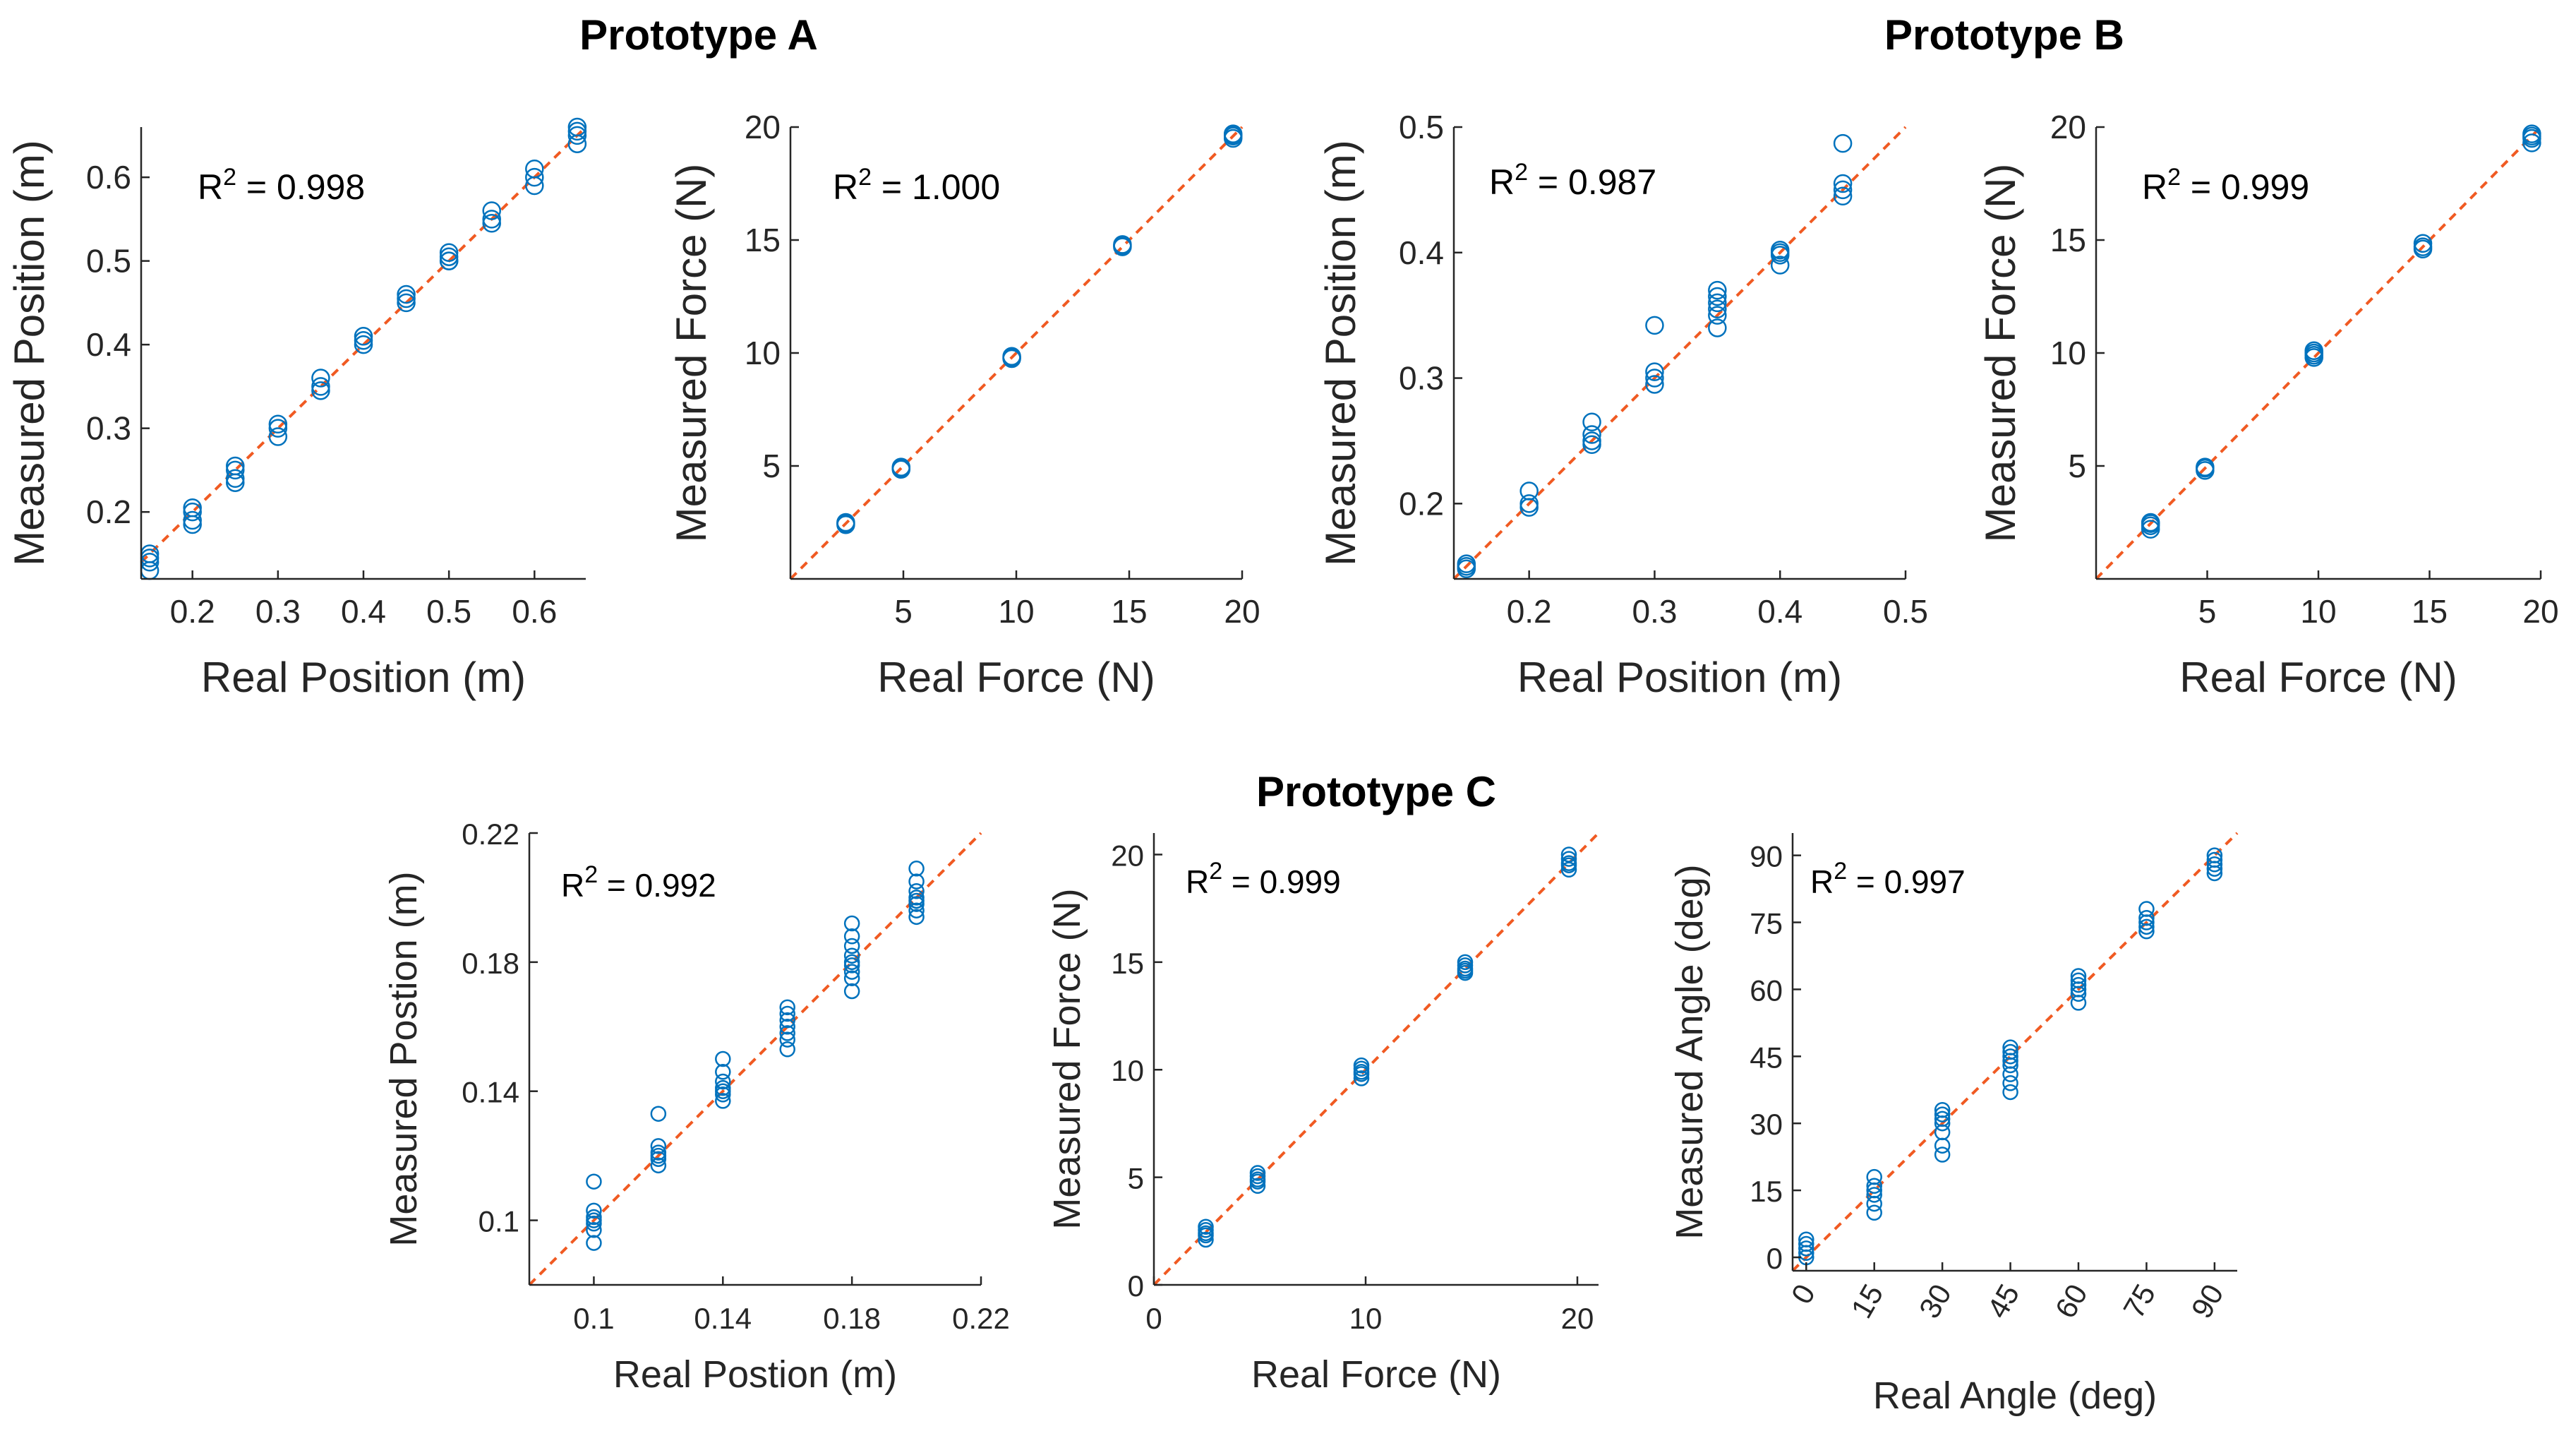 This screenshot has height=1431, width=2576. I want to click on x-tick-label: 0, so click(1803, 1294).